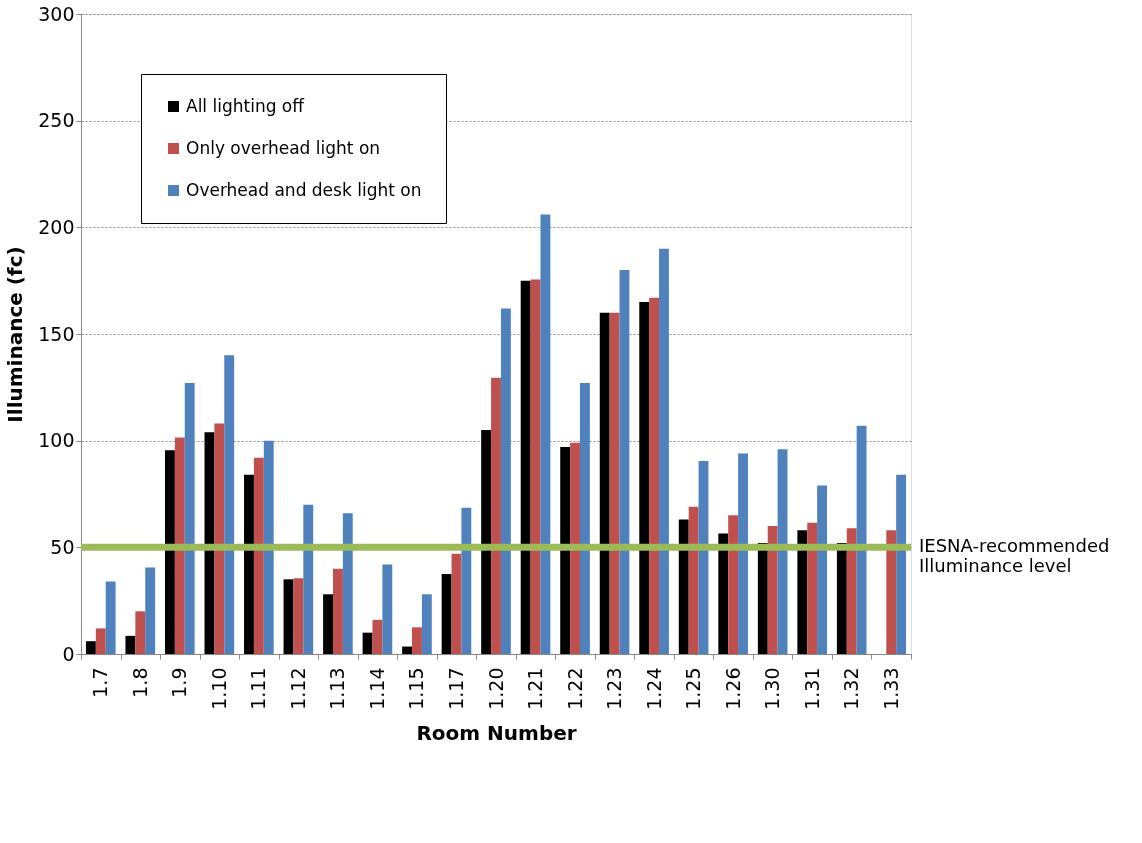 The height and width of the screenshot is (843, 1142). What do you see at coordinates (56, 440) in the screenshot?
I see `y-tick-label: 100` at bounding box center [56, 440].